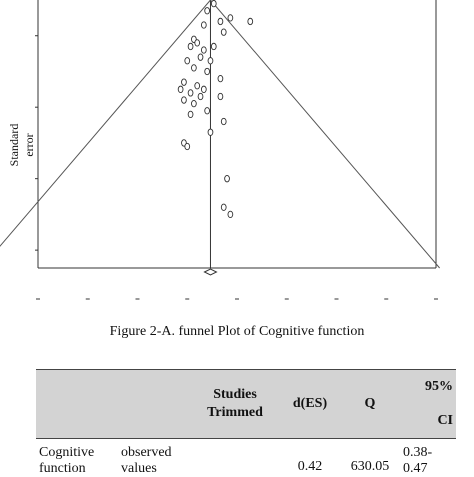 The height and width of the screenshot is (477, 474). I want to click on cell-ci-lower: 0.38-, so click(428, 453).